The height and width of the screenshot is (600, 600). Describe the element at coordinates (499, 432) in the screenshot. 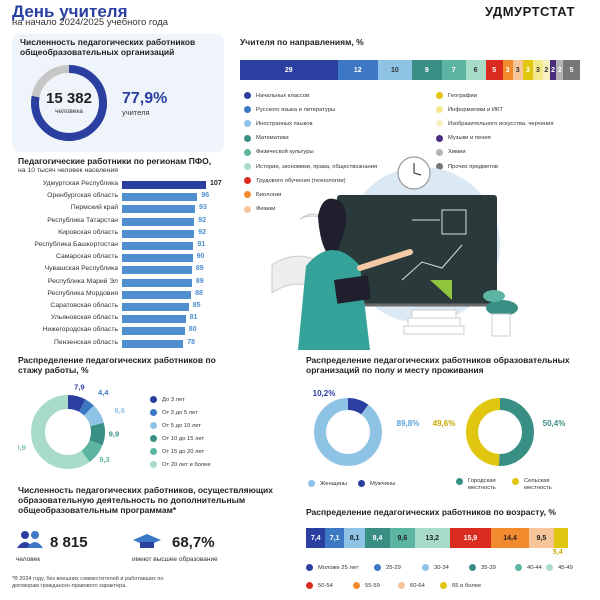

I see `residence-donut: 49,6% 50,4%` at that location.